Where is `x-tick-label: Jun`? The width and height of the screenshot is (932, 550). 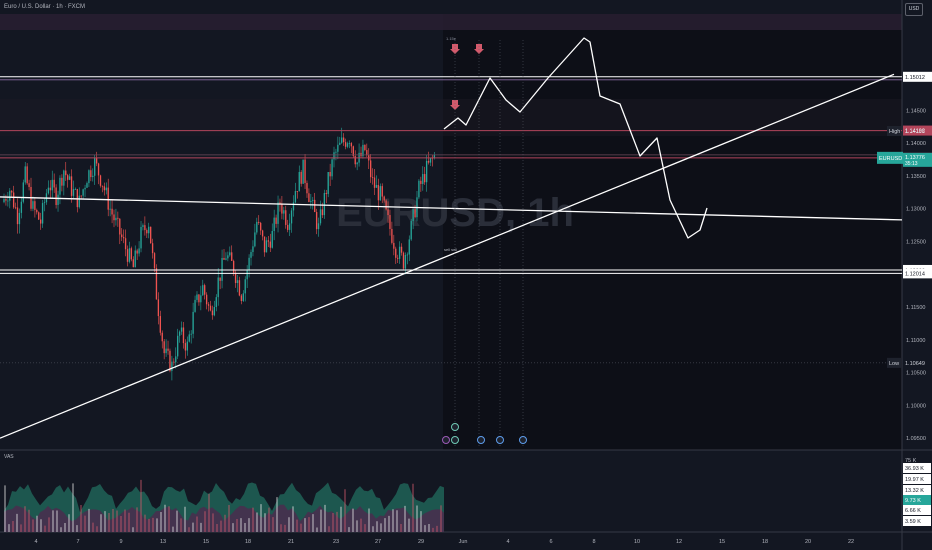
x-tick-label: Jun is located at coordinates (463, 542).